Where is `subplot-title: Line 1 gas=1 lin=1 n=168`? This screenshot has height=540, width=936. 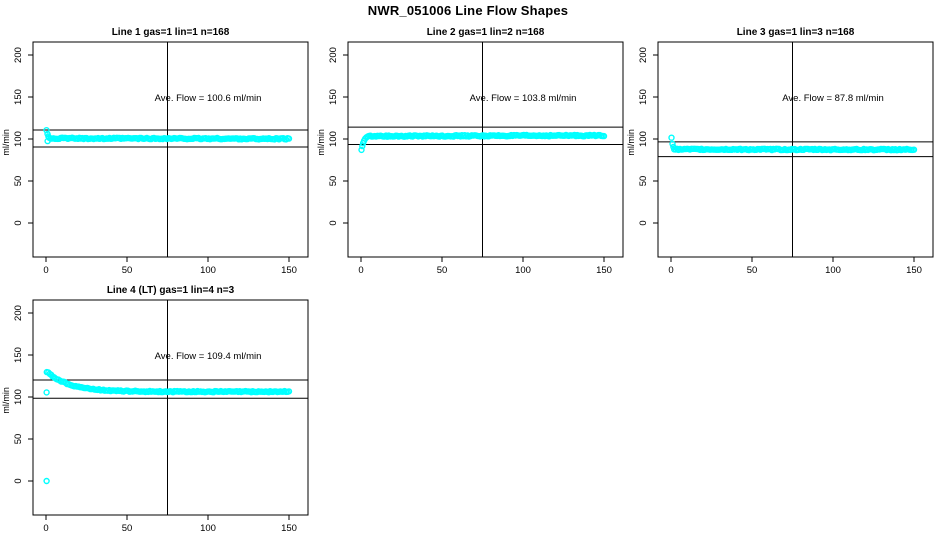 subplot-title: Line 1 gas=1 lin=1 n=168 is located at coordinates (171, 32).